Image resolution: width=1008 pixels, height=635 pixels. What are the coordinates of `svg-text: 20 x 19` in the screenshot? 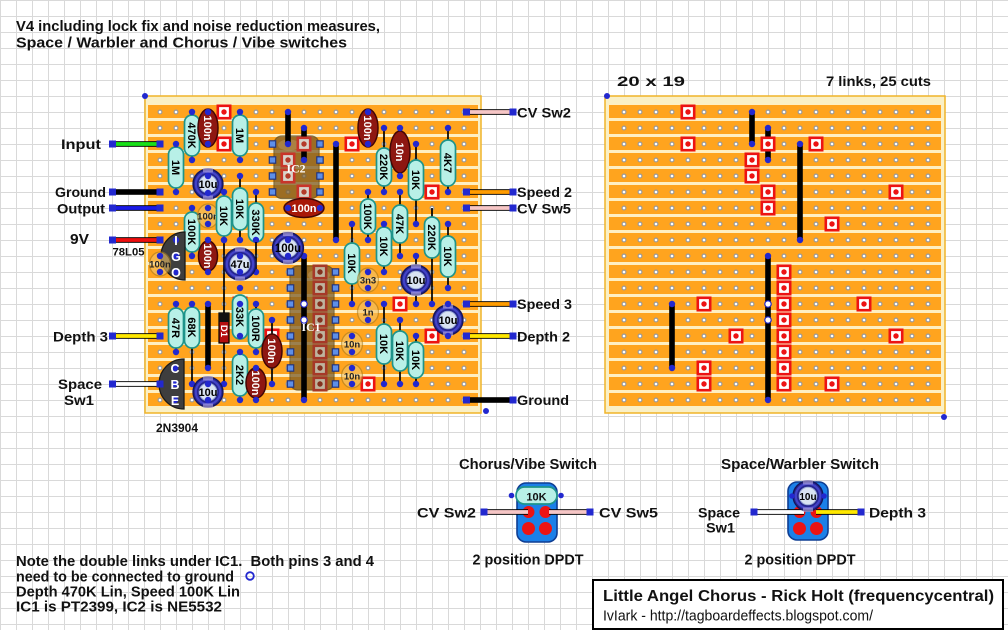 It's located at (651, 81).